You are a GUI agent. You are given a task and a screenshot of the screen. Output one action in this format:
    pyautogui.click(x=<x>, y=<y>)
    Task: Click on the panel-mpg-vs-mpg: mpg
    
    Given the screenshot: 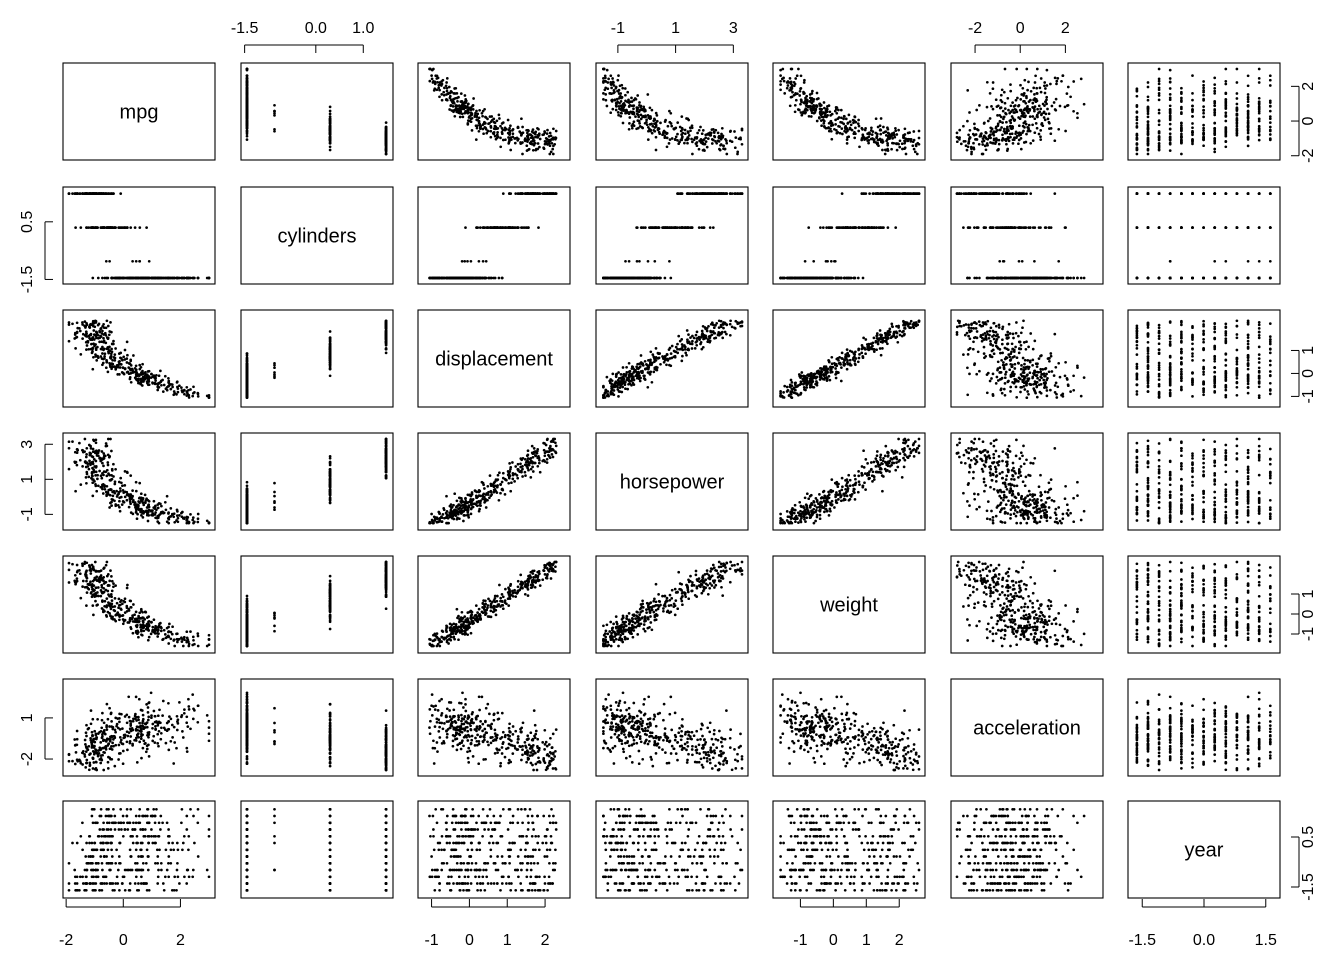 What is the action you would take?
    pyautogui.click(x=139, y=111)
    